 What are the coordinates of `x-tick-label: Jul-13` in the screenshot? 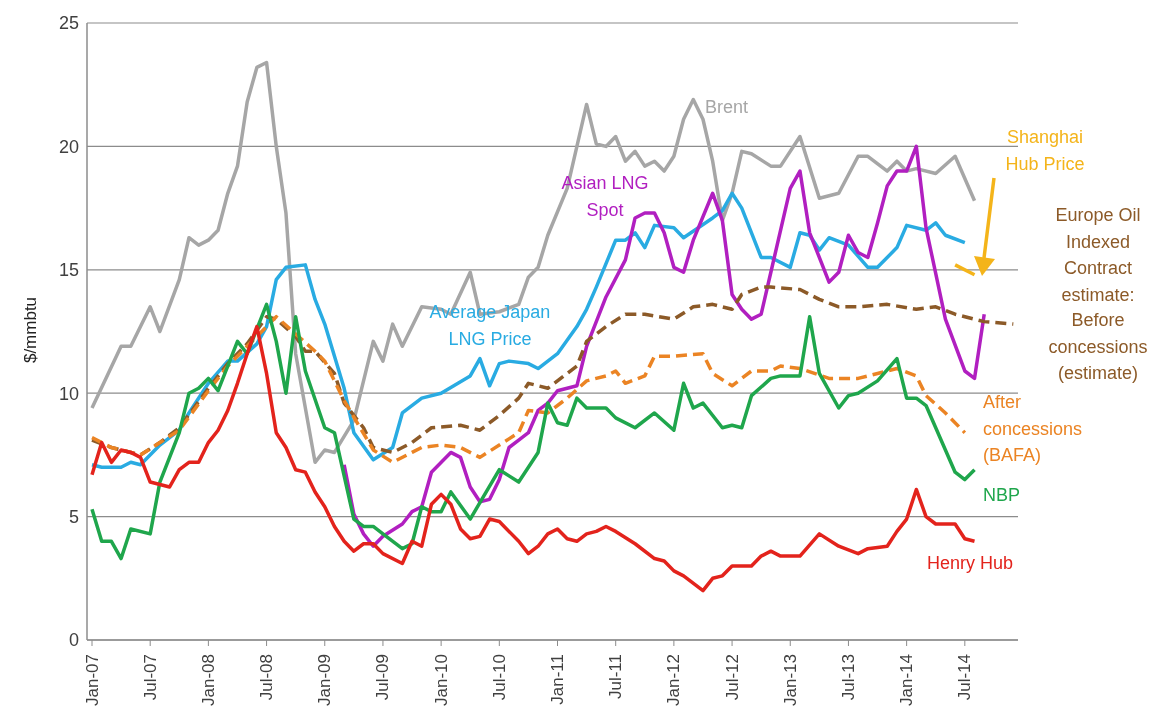 It's located at (848, 677).